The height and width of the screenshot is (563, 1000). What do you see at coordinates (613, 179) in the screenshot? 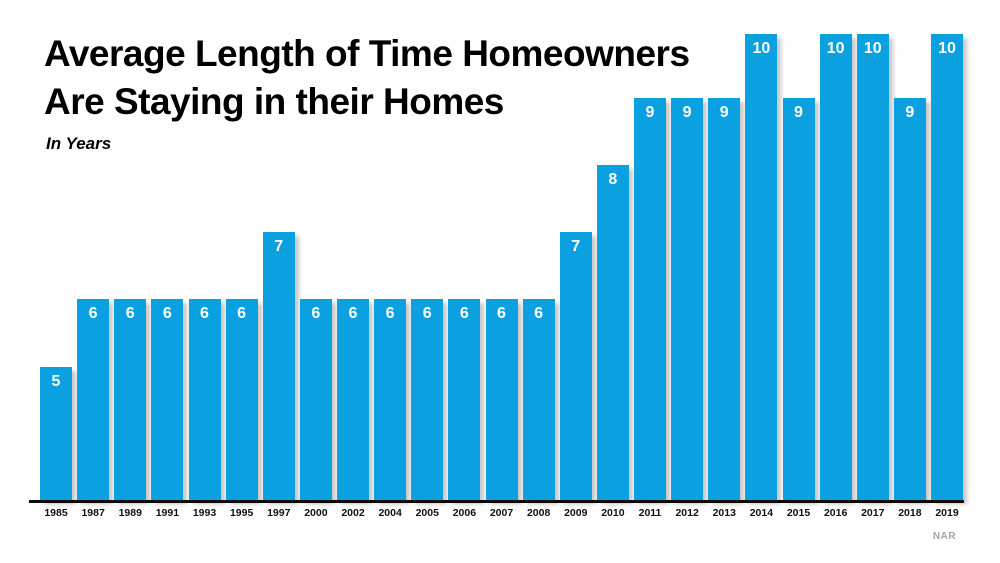
I see `bar-value-label: 8` at bounding box center [613, 179].